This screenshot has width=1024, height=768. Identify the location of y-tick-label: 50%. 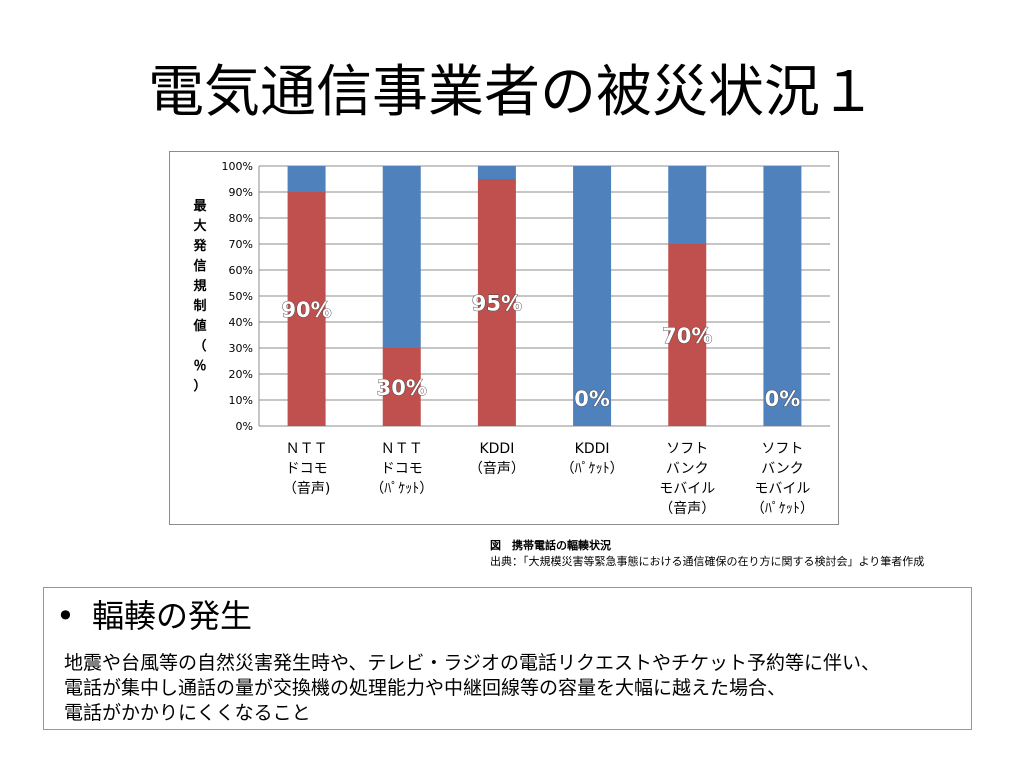
(241, 296).